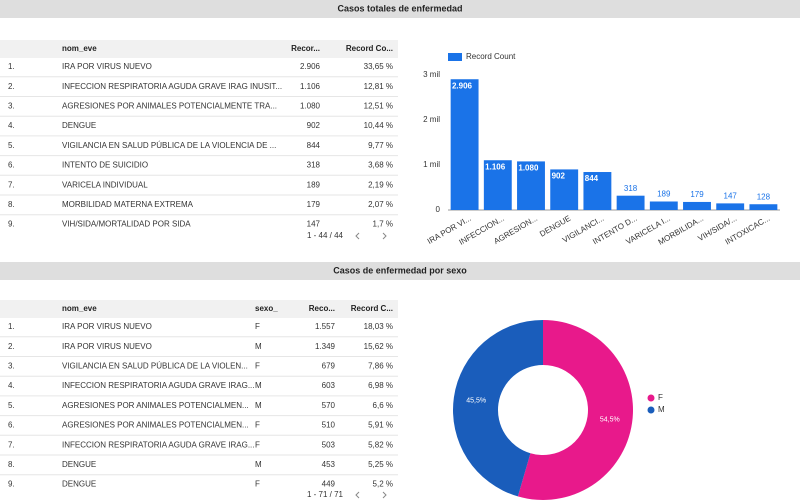  Describe the element at coordinates (310, 106) in the screenshot. I see `table-cell: 1.080` at that location.